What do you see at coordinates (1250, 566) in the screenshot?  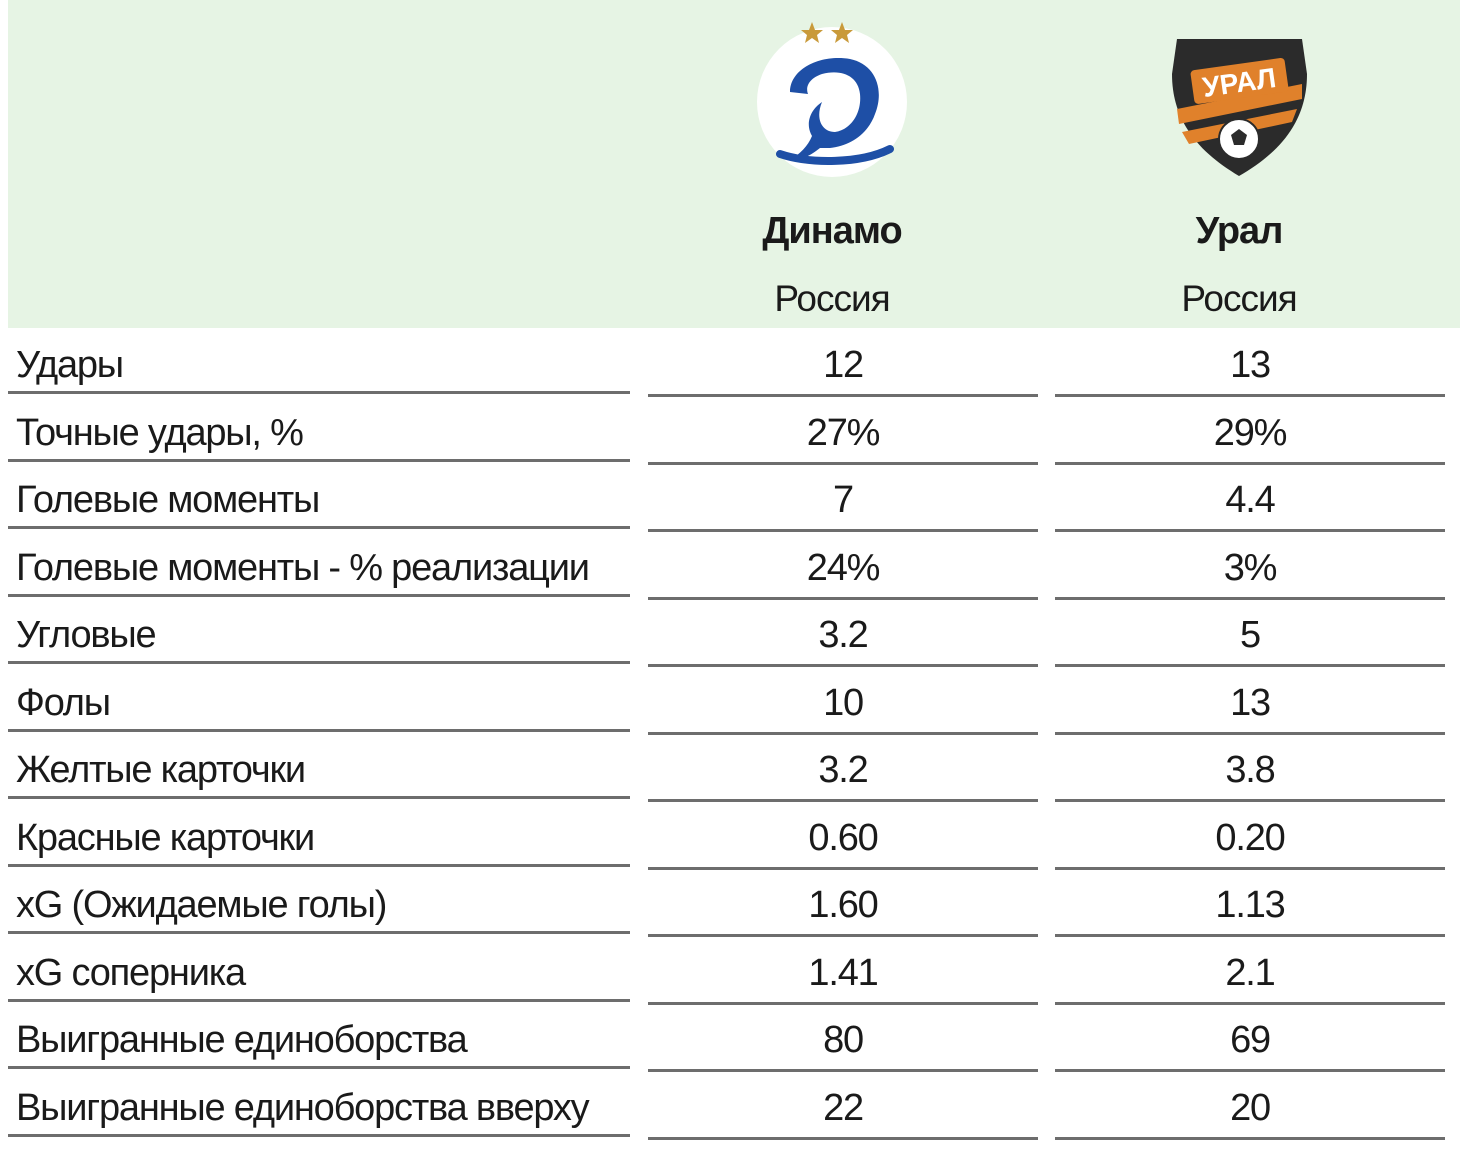 I see `stat-value-away: 3%` at bounding box center [1250, 566].